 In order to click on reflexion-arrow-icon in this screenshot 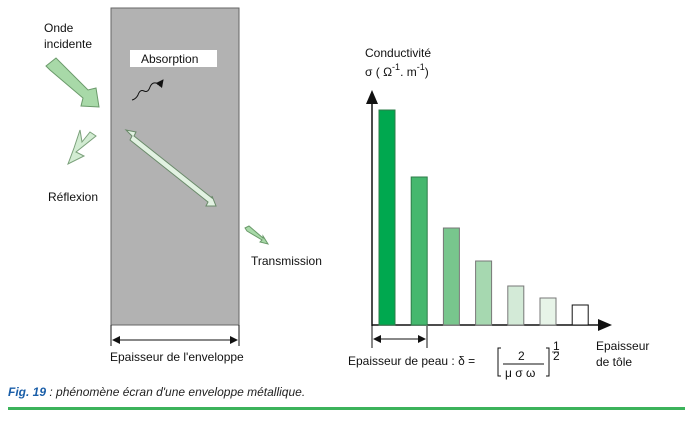, I will do `click(82, 147)`.